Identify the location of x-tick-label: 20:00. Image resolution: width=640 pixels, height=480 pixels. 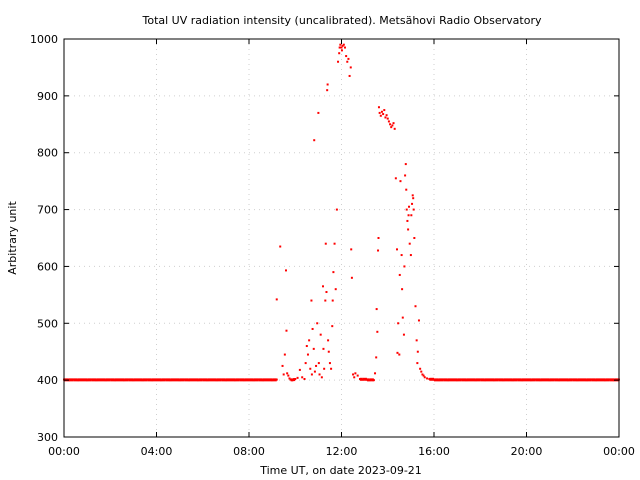
(527, 451).